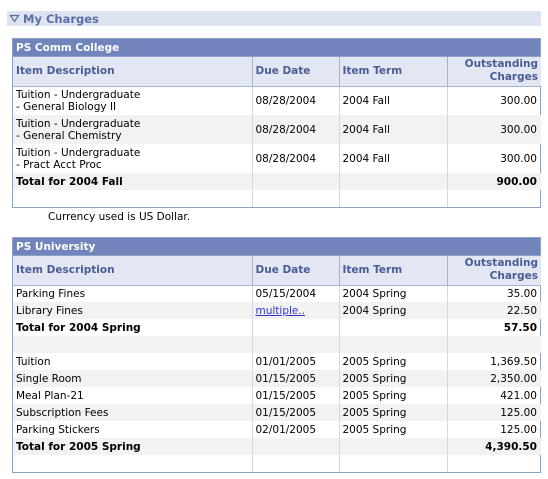  What do you see at coordinates (494, 378) in the screenshot?
I see `amount: 2,350.00` at bounding box center [494, 378].